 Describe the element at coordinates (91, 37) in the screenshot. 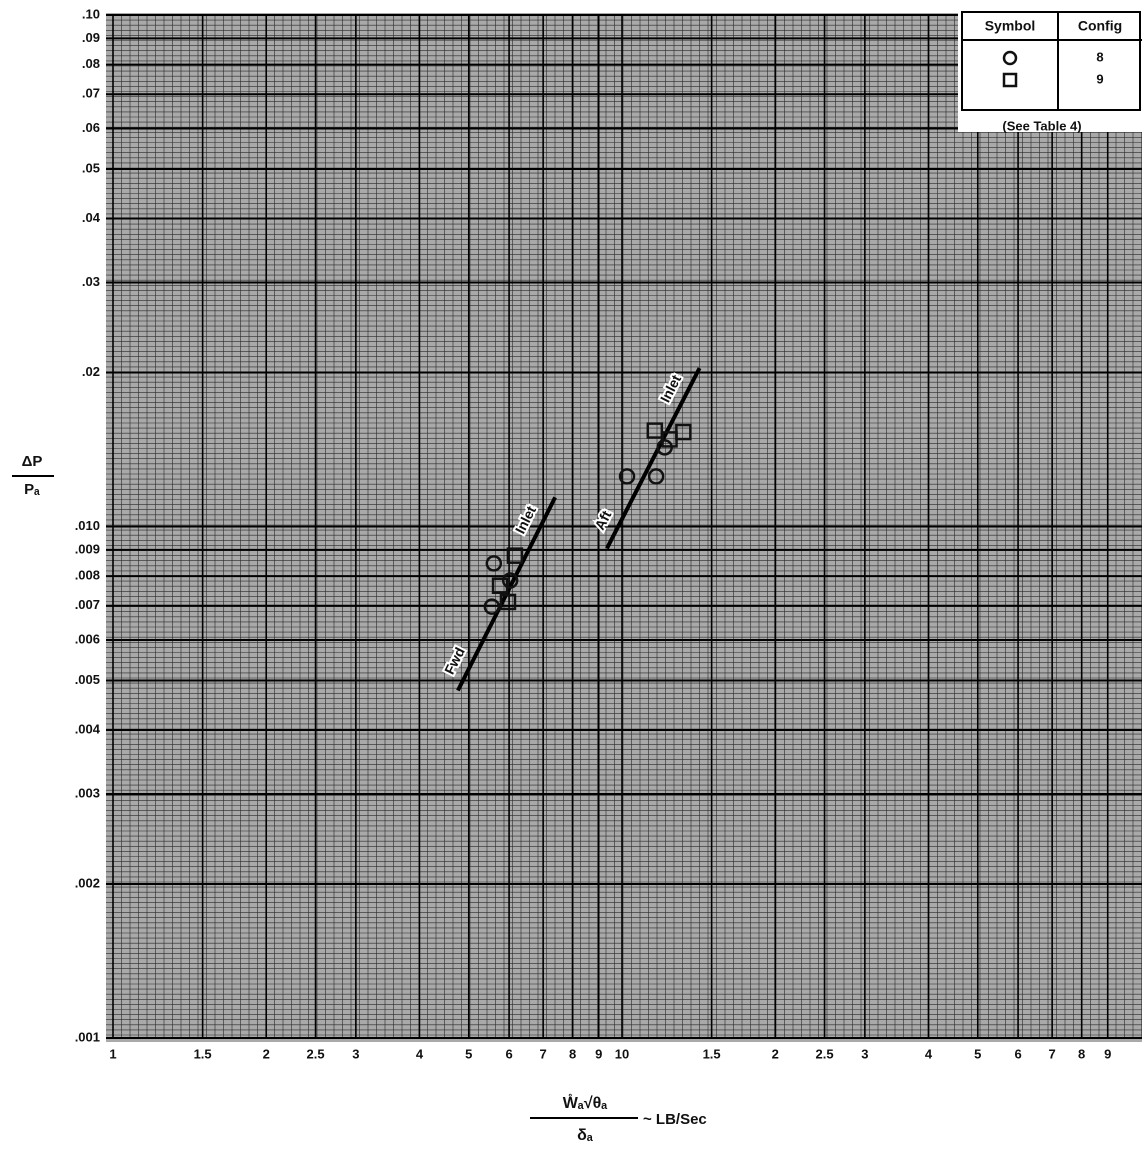

I see `y-tick-label: .09` at that location.